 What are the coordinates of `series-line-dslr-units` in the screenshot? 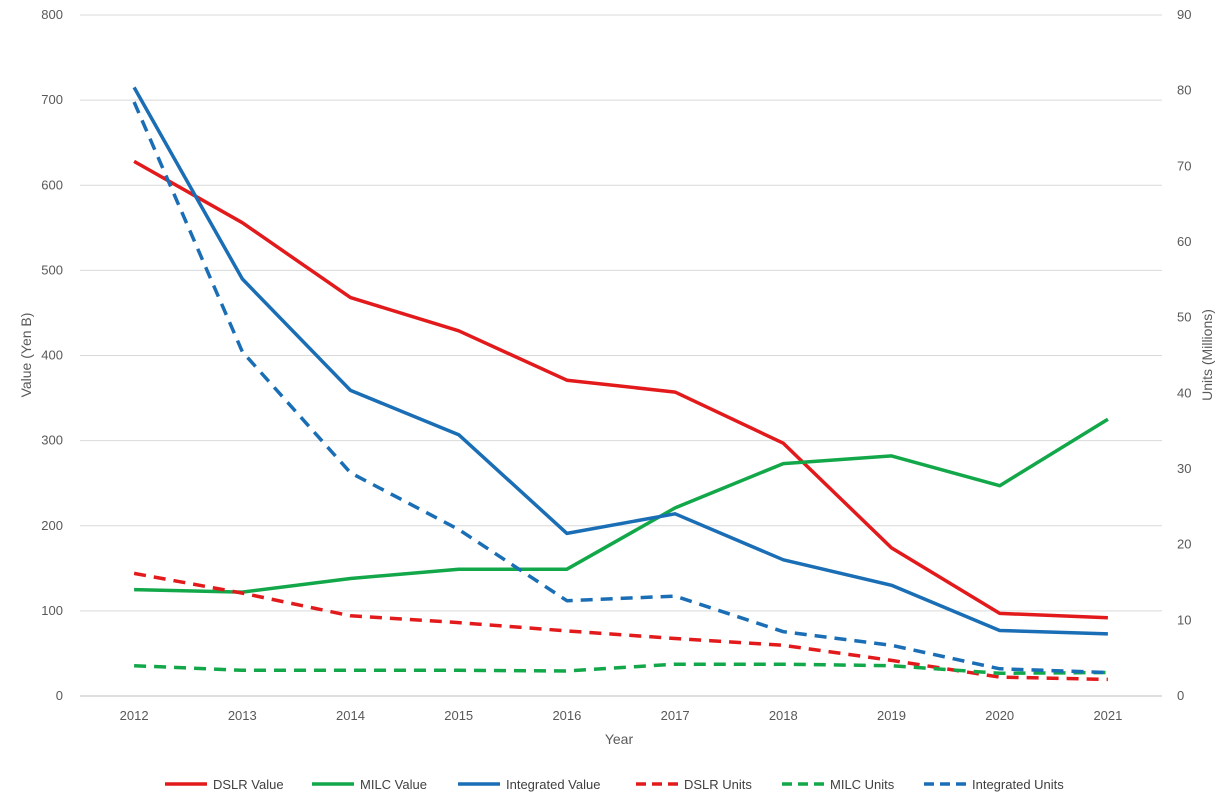 It's located at (620, 626).